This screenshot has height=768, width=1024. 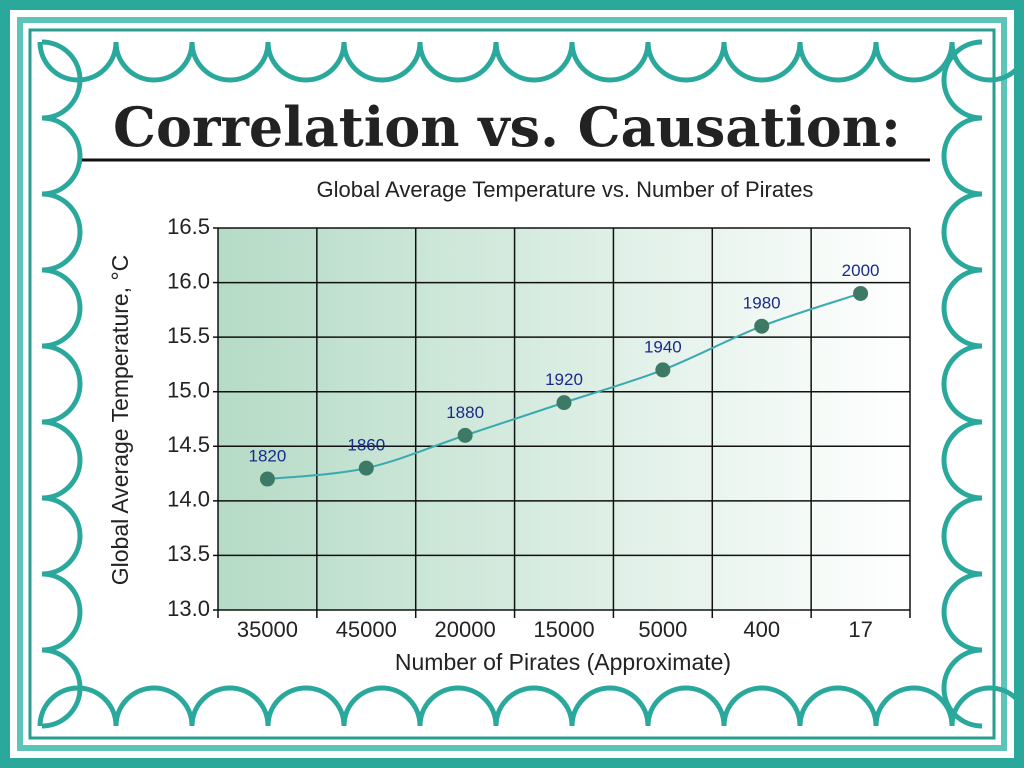 What do you see at coordinates (188, 390) in the screenshot?
I see `y-tick-label: 15.0` at bounding box center [188, 390].